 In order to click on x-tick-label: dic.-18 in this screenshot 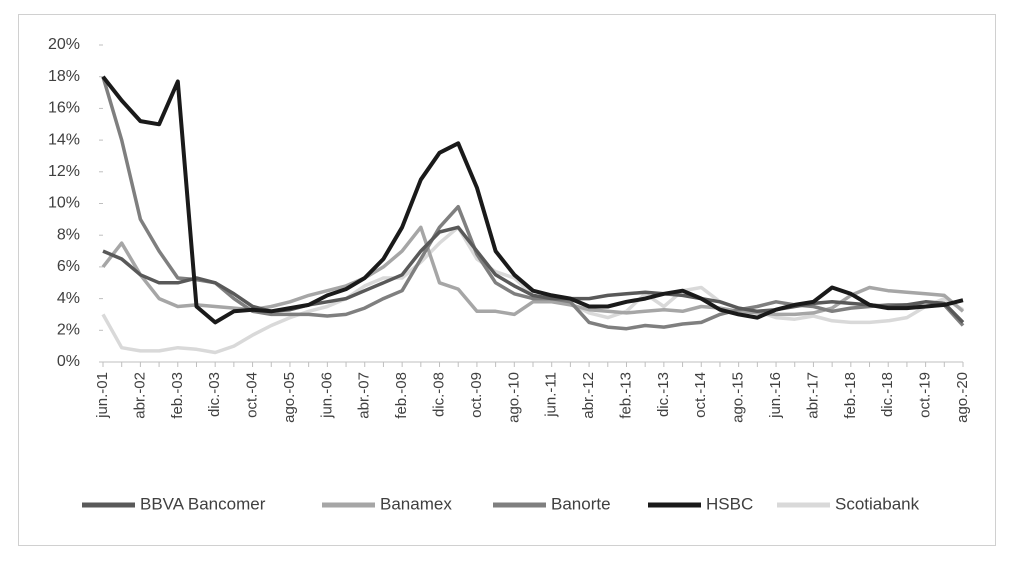, I will do `click(887, 394)`.